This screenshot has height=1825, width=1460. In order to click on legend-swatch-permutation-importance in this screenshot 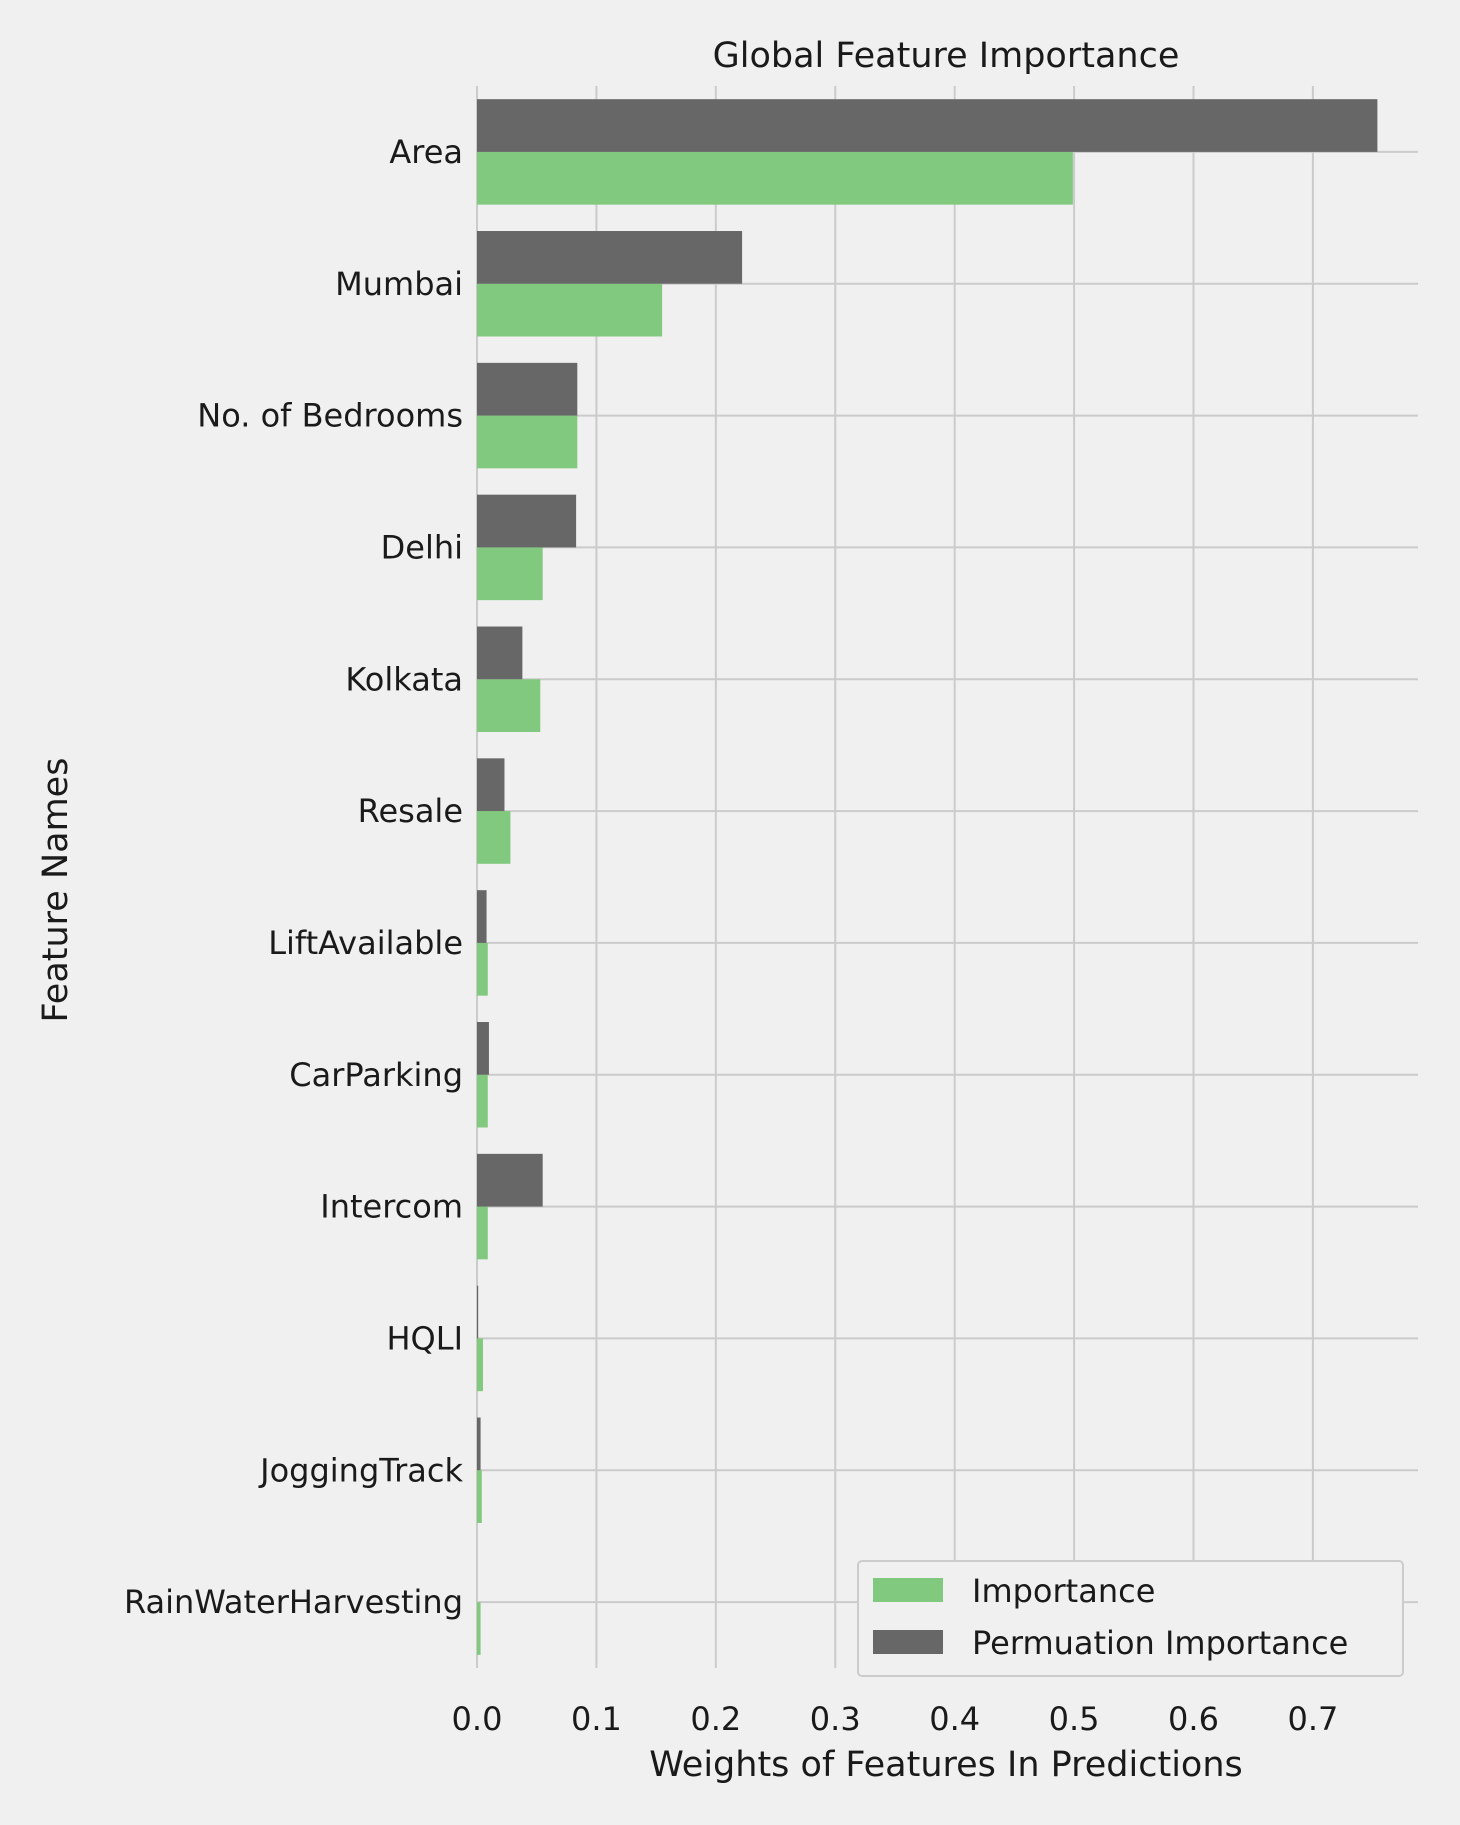, I will do `click(908, 1642)`.